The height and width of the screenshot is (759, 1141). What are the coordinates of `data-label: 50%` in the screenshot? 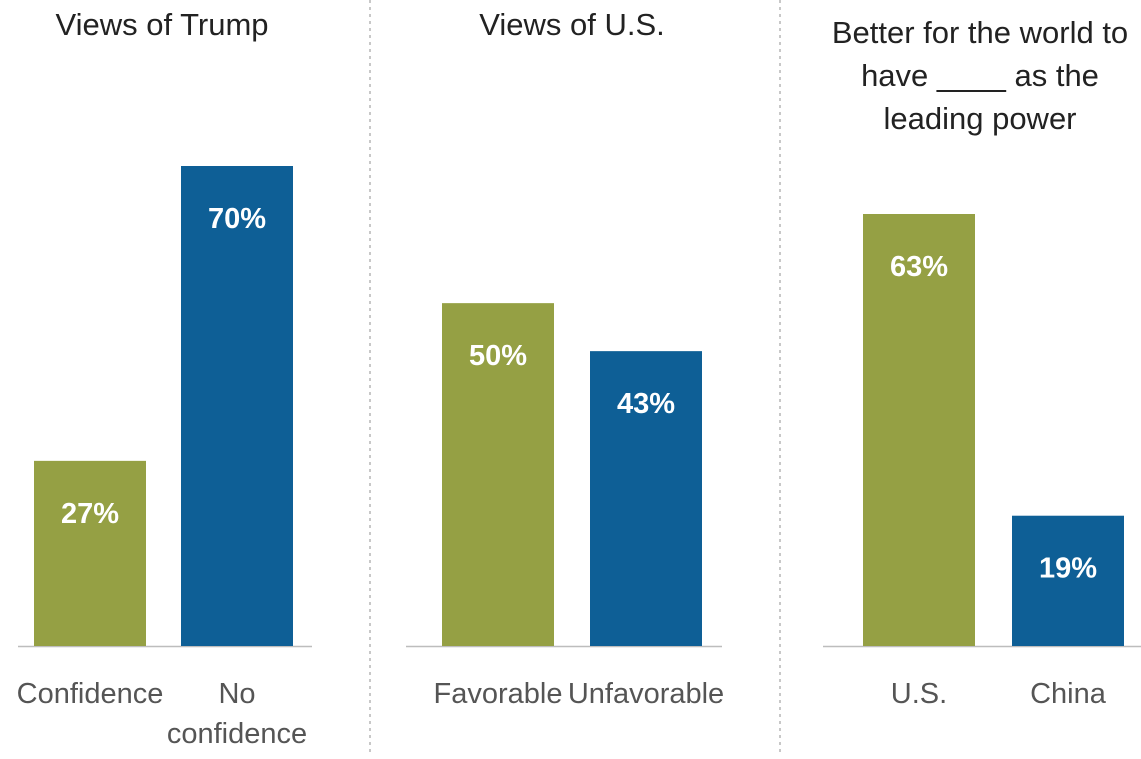 It's located at (498, 356).